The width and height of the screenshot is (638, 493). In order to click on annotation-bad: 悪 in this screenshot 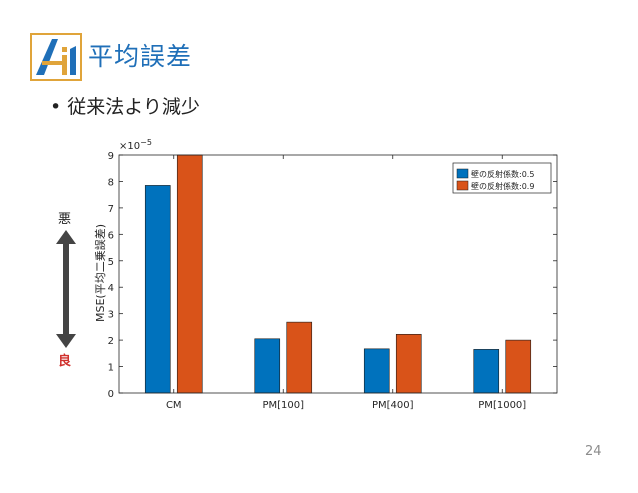, I will do `click(65, 219)`.